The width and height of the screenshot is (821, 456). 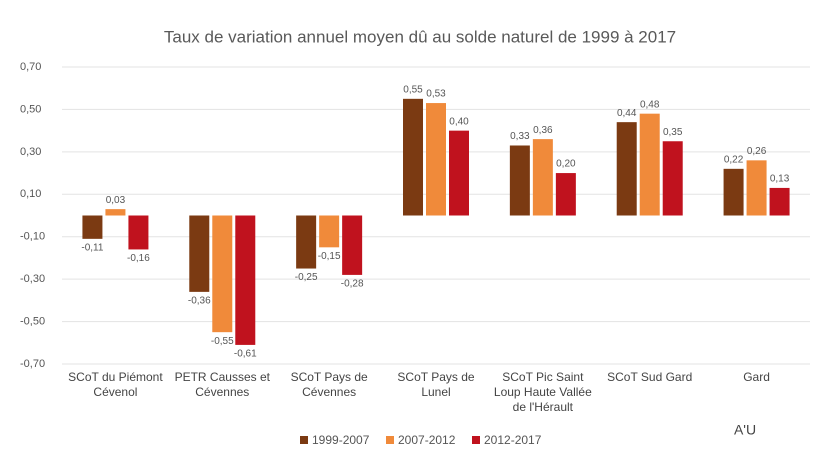 What do you see at coordinates (650, 104) in the screenshot?
I see `value-label: 0,48` at bounding box center [650, 104].